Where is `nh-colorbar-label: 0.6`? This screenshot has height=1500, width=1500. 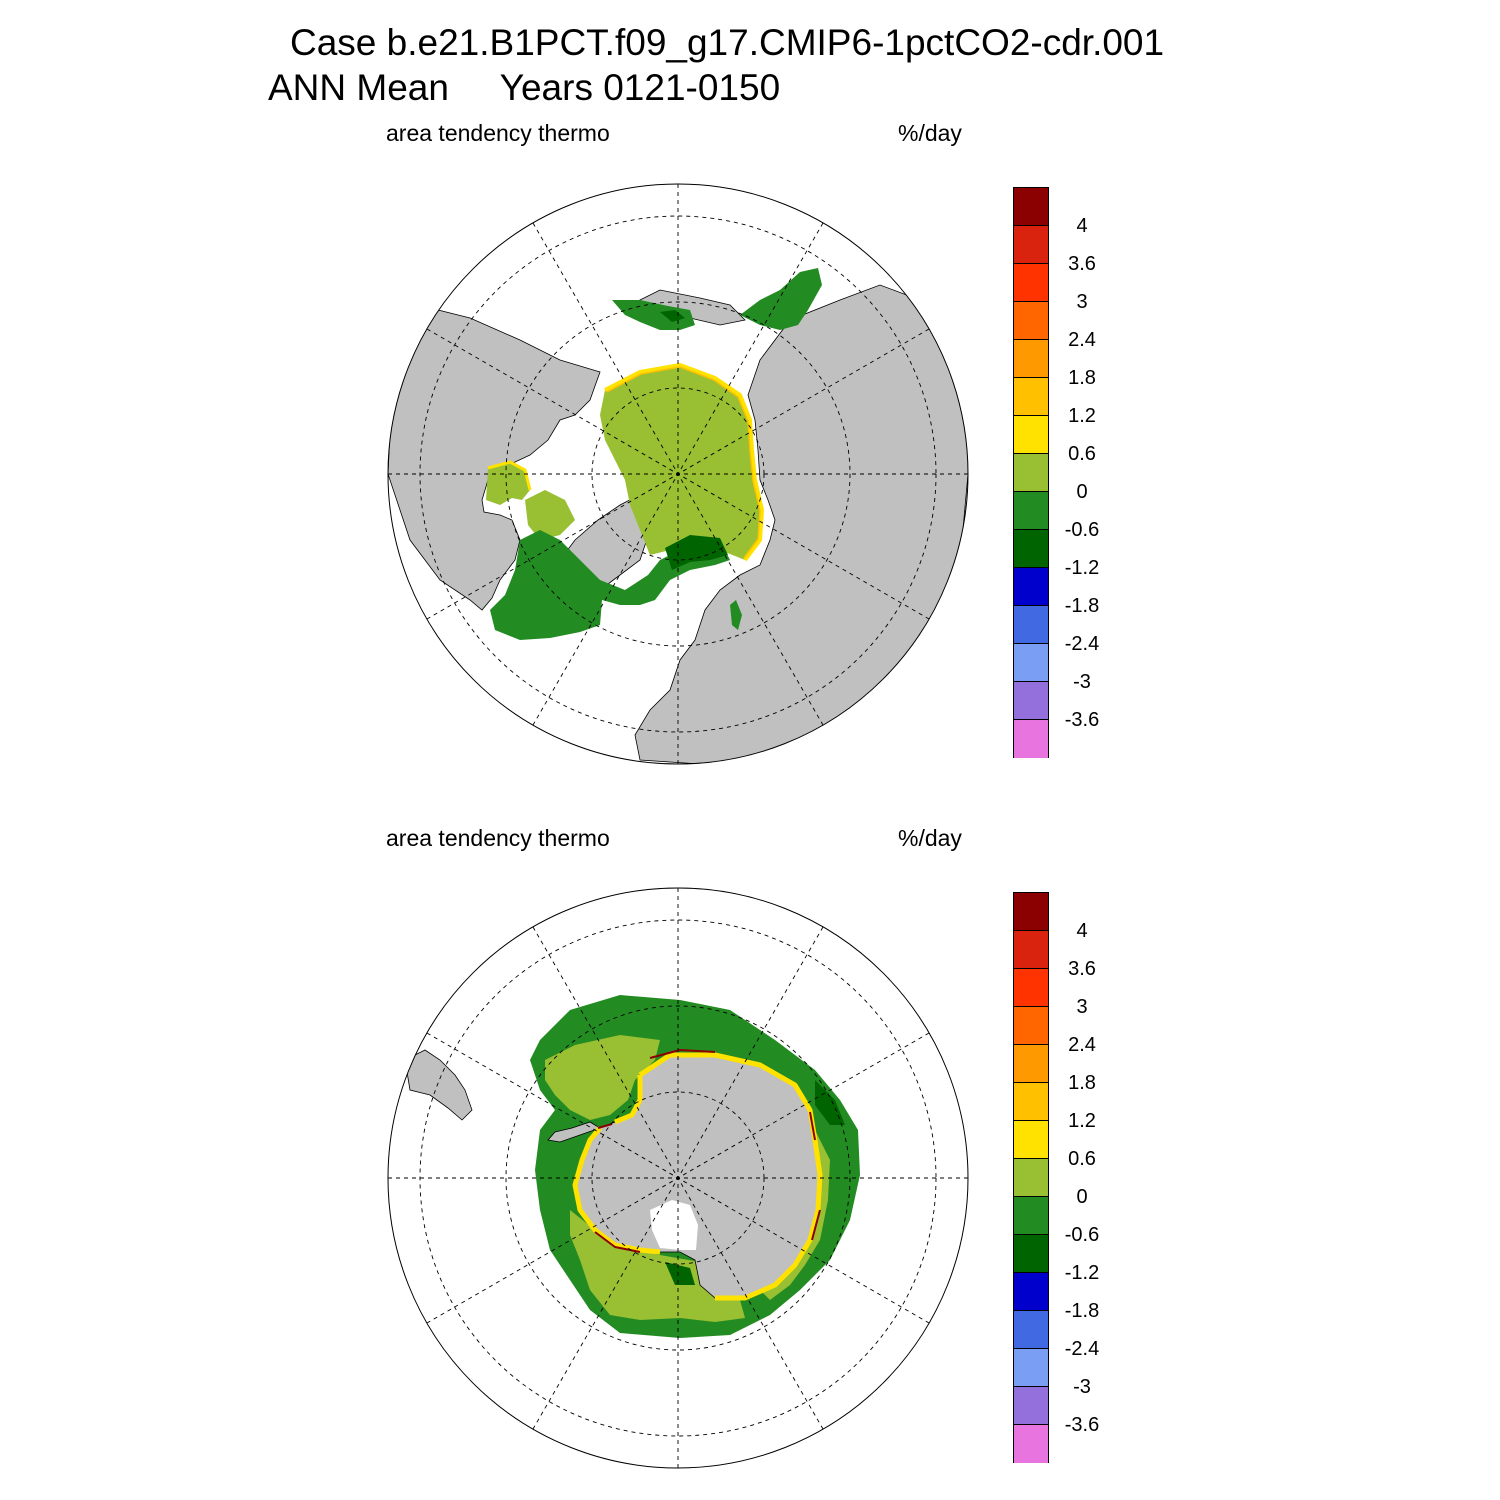
nh-colorbar-label: 0.6 is located at coordinates (1082, 454).